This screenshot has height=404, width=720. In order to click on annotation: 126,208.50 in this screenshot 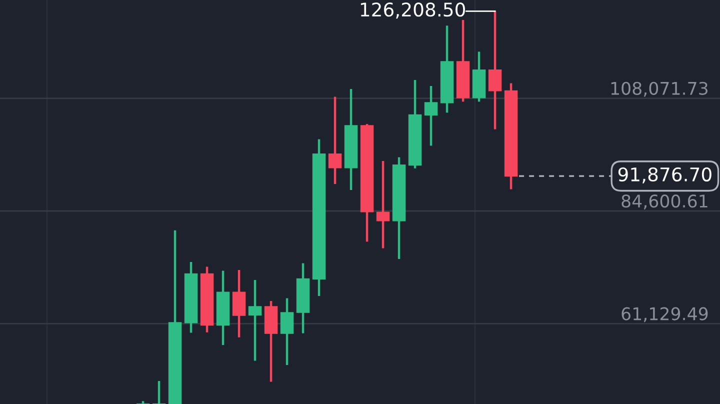, I will do `click(412, 10)`.